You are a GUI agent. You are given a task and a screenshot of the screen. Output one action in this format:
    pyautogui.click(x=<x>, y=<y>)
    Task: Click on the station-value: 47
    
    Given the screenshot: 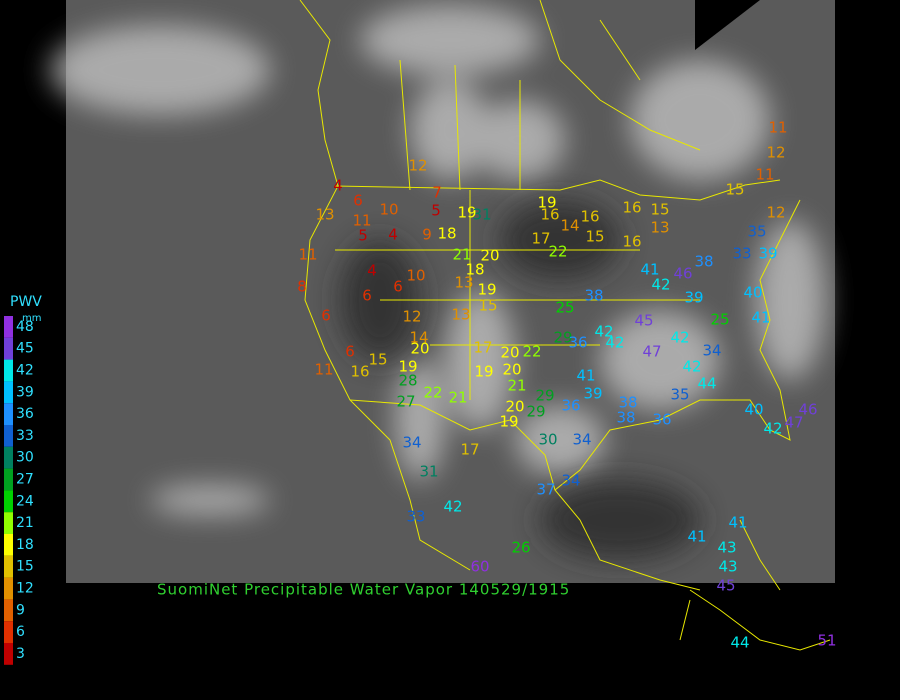 What is the action you would take?
    pyautogui.click(x=651, y=352)
    